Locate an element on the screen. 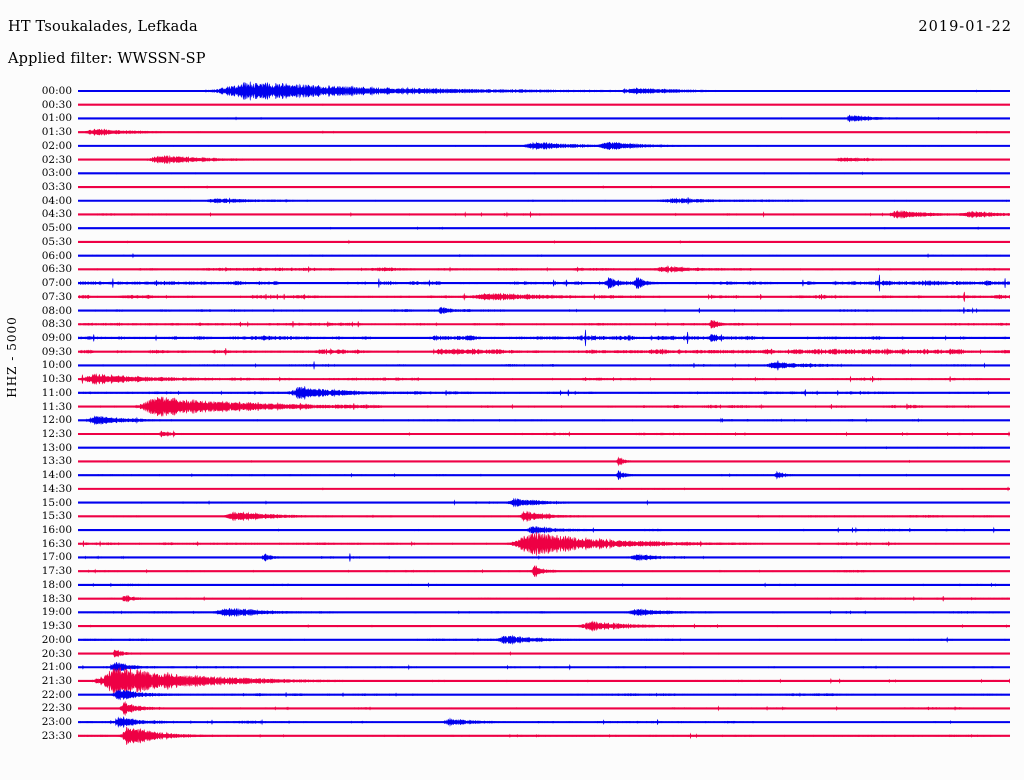 This screenshot has width=1024, height=780. filter-label: Applied filter: WWSSN-SP is located at coordinates (107, 59).